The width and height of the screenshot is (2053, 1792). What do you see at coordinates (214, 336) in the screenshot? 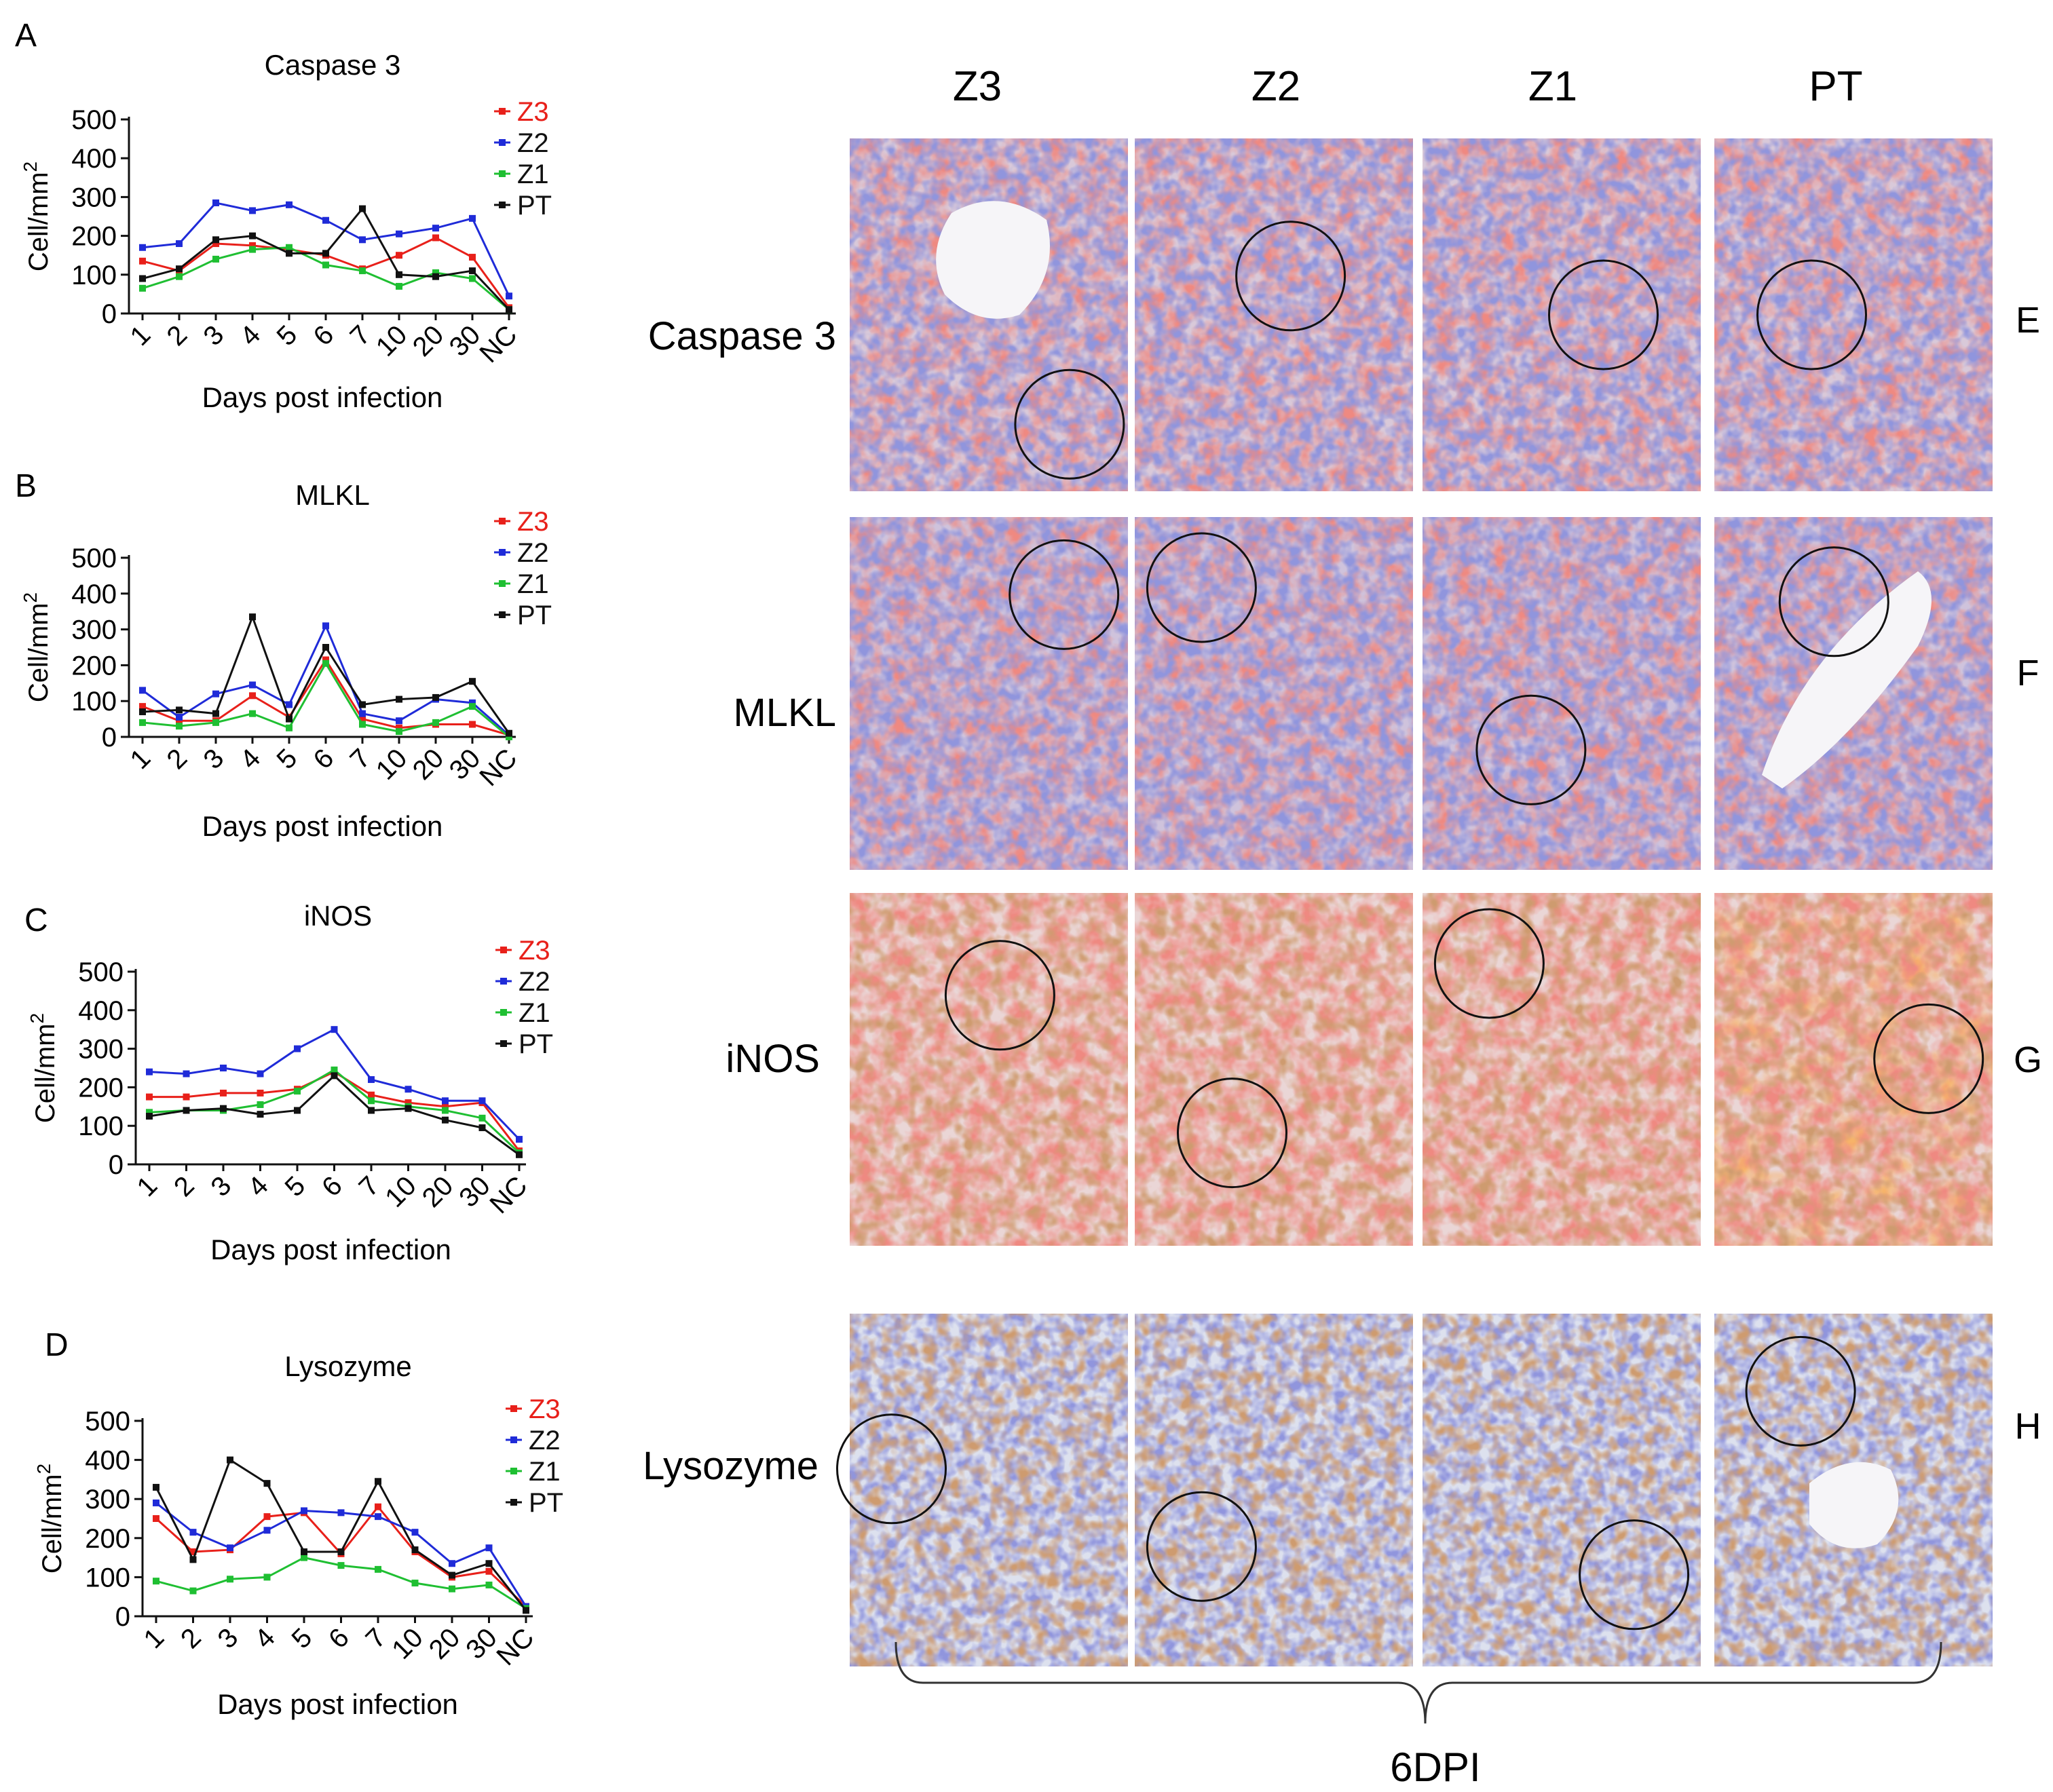
I see `x-tick-label: 3` at bounding box center [214, 336].